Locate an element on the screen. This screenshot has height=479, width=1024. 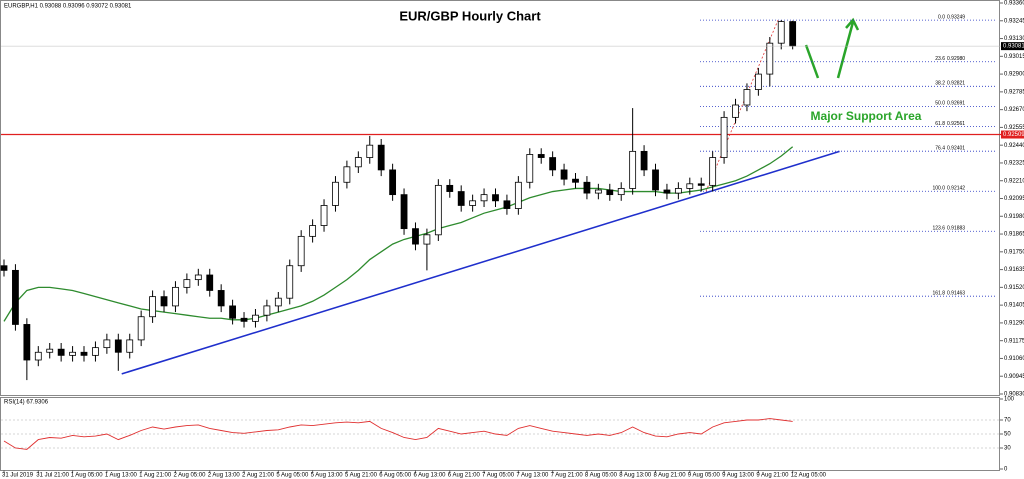
rsi-tick-label: 100 is located at coordinates (1009, 400).